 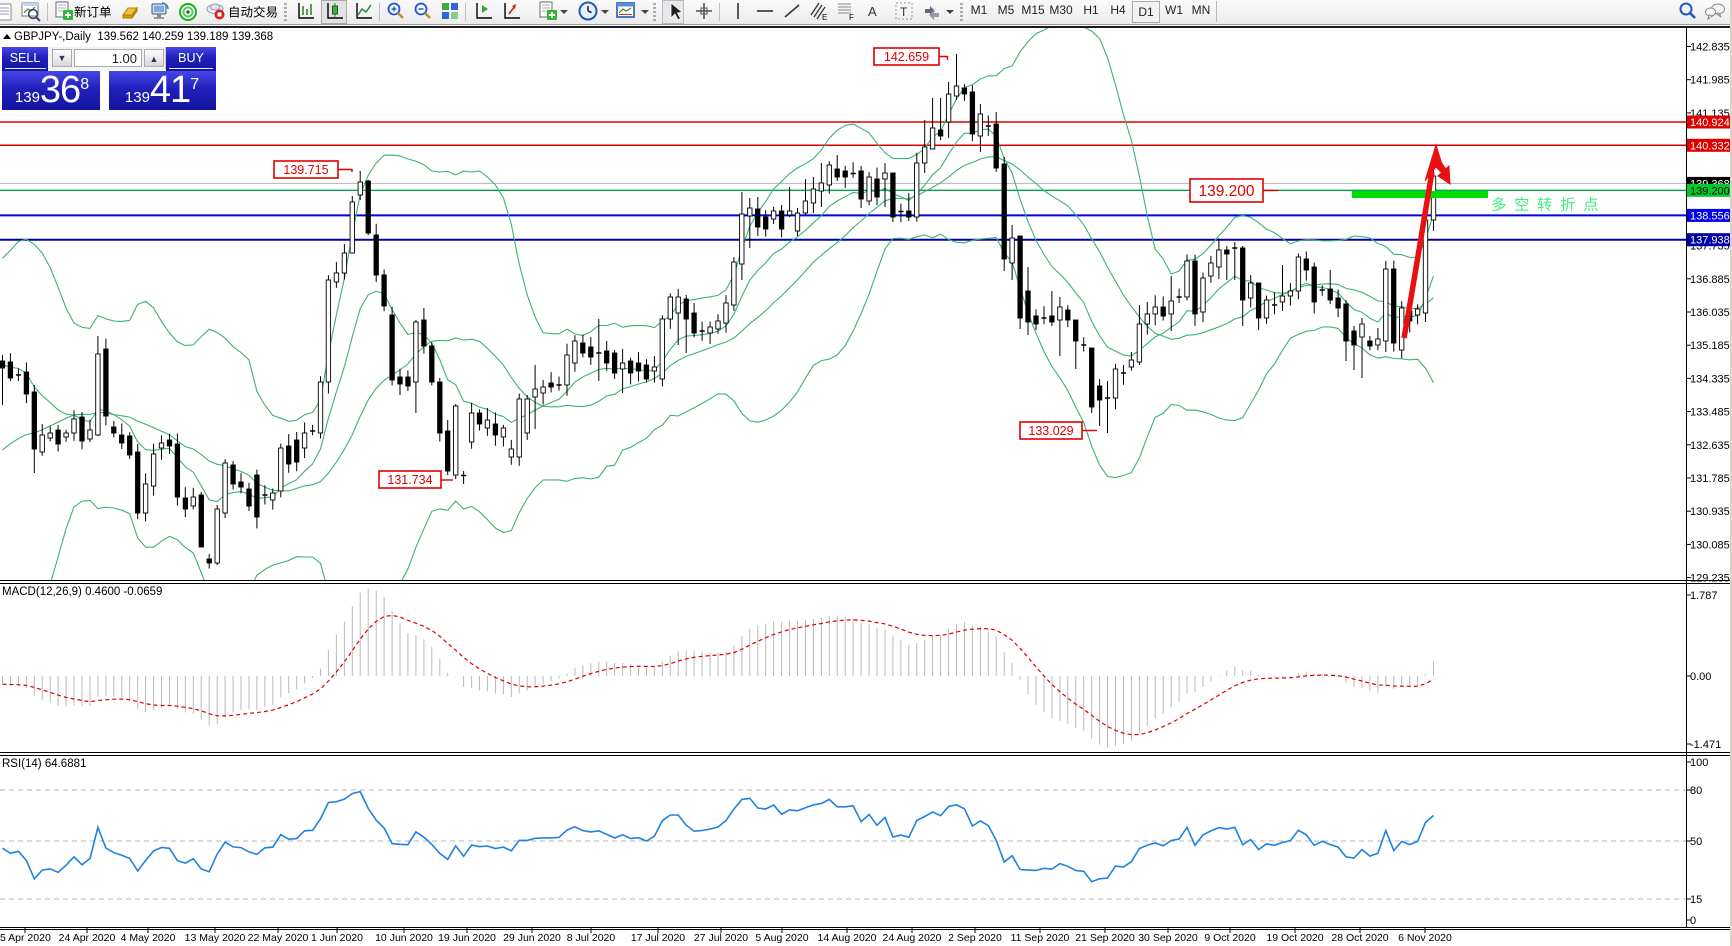 I want to click on svg-text: 133.029, so click(x=1050, y=431).